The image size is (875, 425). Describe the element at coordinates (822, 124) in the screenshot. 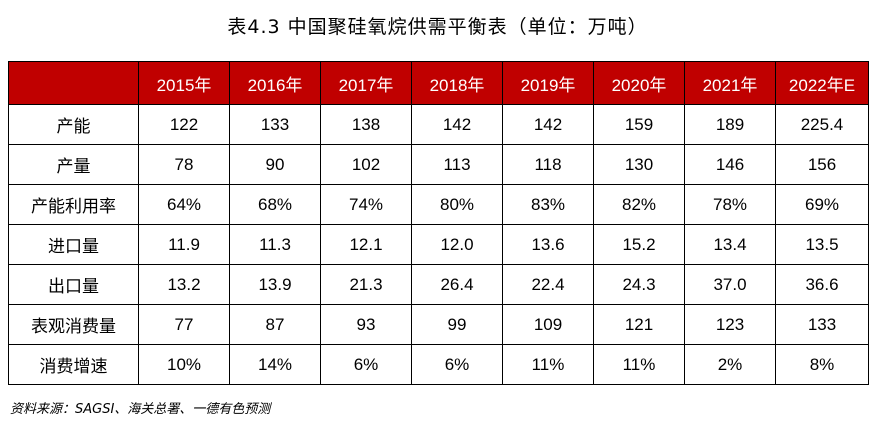

I see `table-cell: 225.4` at that location.